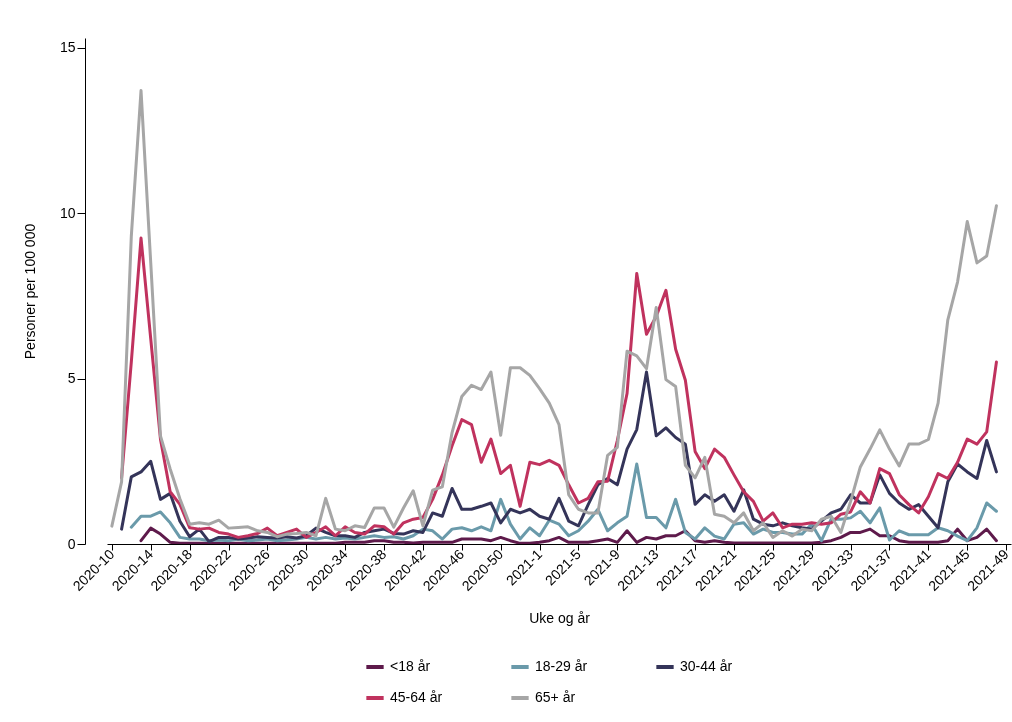 This screenshot has width=1012, height=722. What do you see at coordinates (561, 666) in the screenshot?
I see `legend-label: 18-29 år` at bounding box center [561, 666].